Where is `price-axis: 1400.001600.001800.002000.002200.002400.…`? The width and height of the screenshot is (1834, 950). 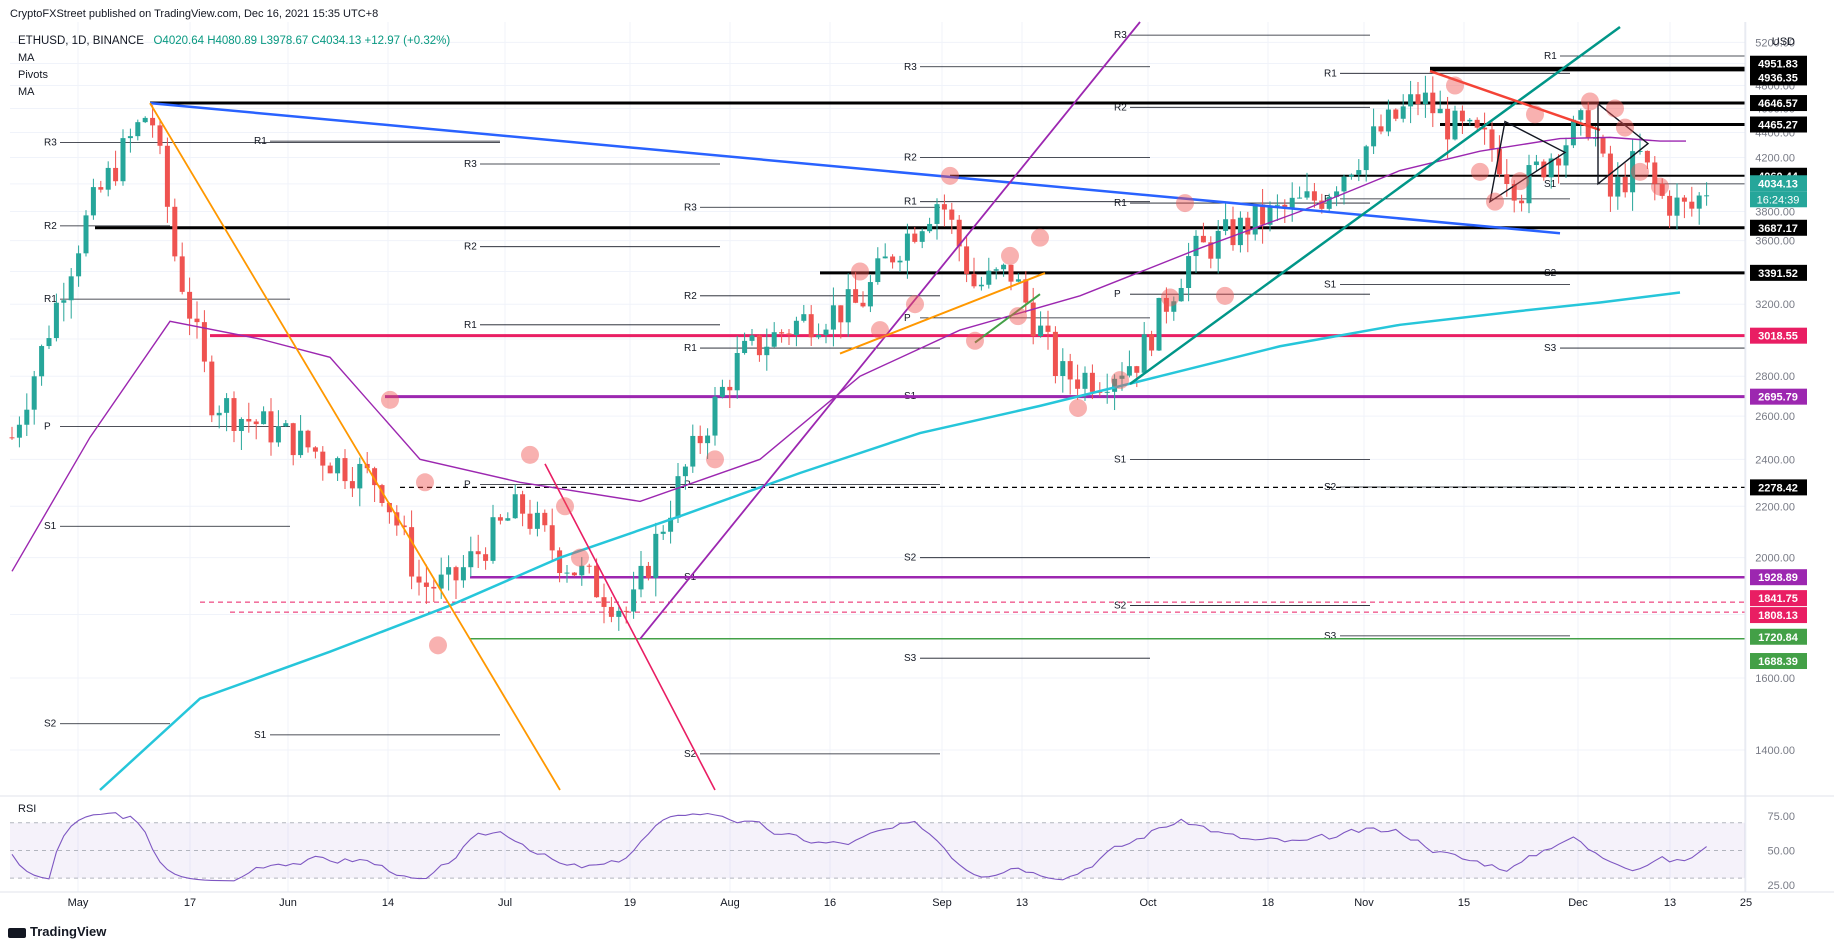 price-axis: 1400.001600.001800.002000.002200.002400.… is located at coordinates (1775, 457).